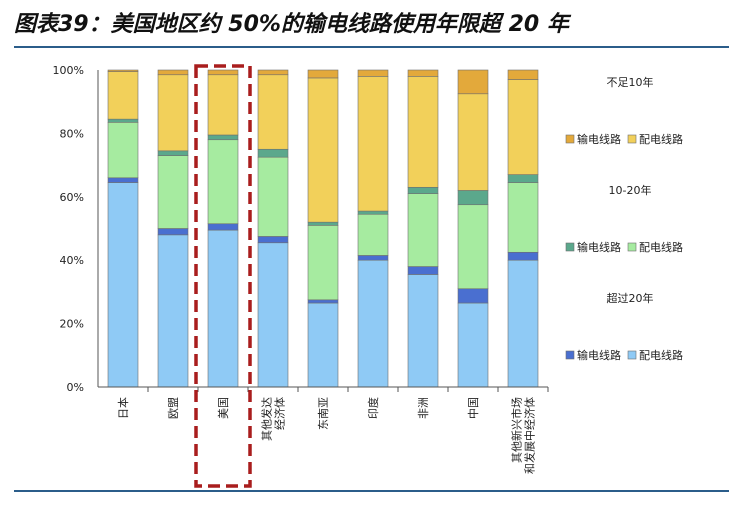  I want to click on y-tick-label: 60%, so click(72, 197).